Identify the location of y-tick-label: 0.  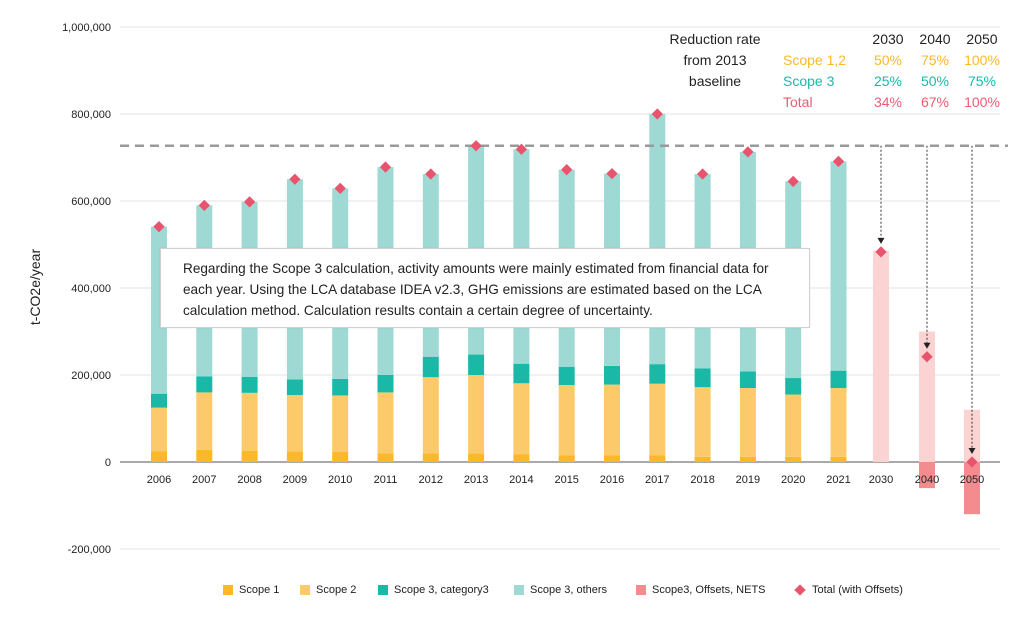
(108, 463).